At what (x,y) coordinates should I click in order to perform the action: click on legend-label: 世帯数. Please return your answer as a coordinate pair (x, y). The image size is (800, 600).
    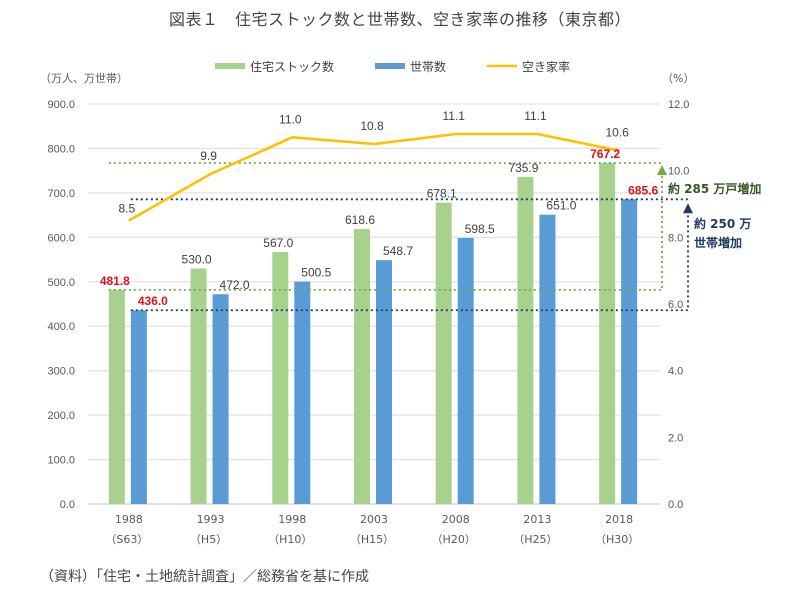
    Looking at the image, I should click on (428, 66).